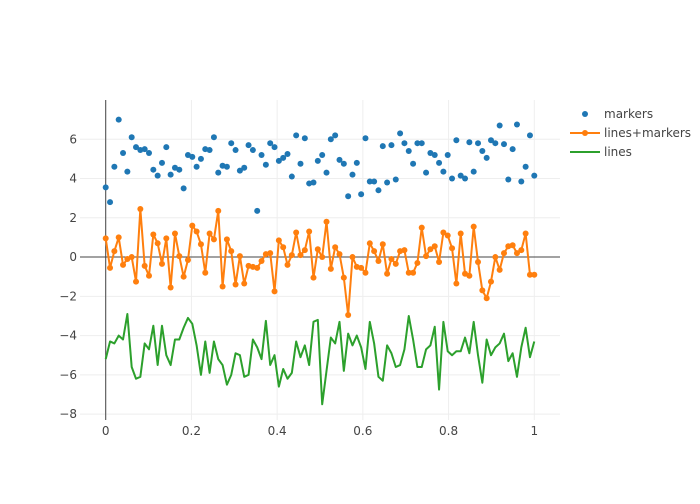 The image size is (700, 504). I want to click on legend-item: markers, so click(617, 114).